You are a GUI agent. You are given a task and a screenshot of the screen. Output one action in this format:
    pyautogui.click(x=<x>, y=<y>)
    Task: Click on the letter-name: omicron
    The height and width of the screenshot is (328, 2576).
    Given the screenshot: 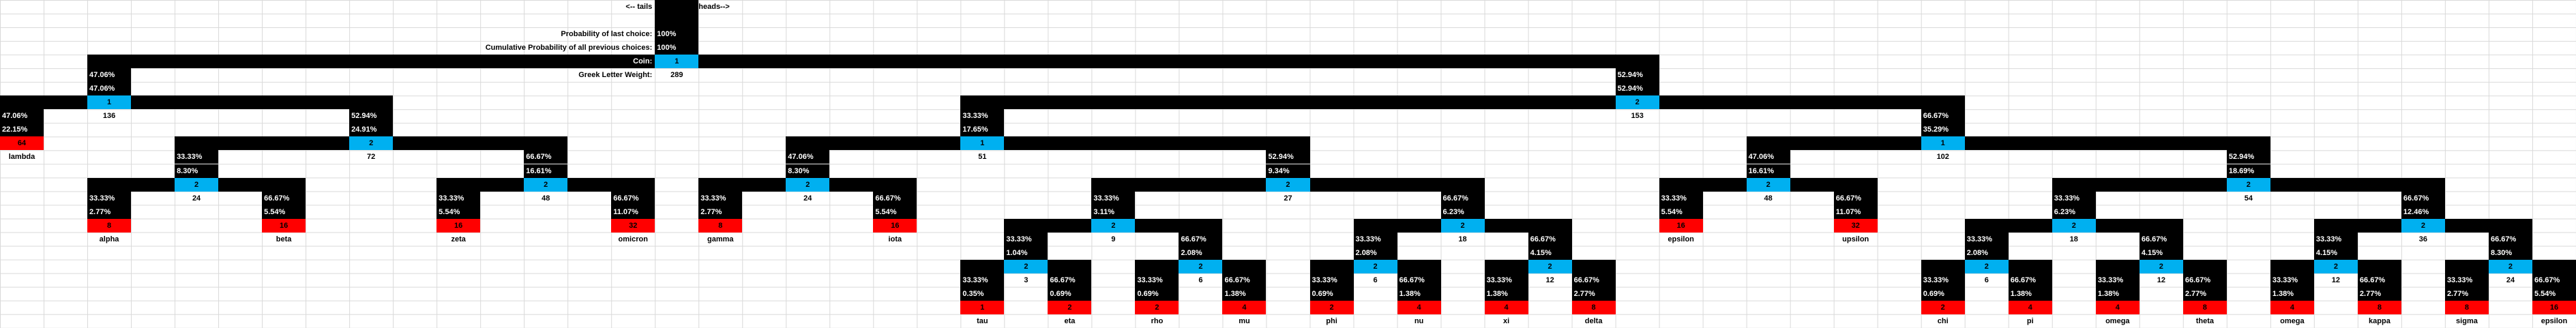 What is the action you would take?
    pyautogui.click(x=633, y=239)
    